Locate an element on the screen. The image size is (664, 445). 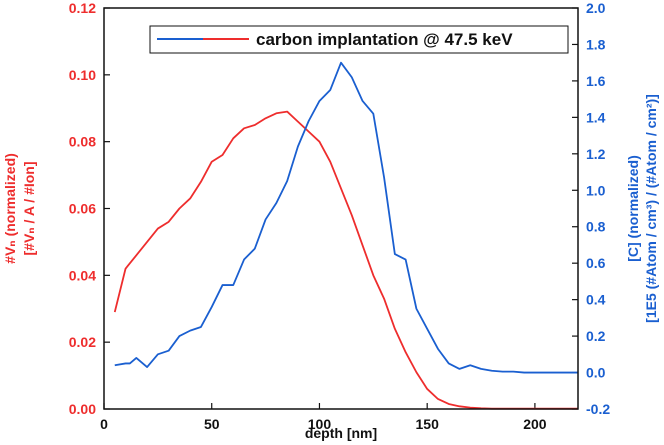
right-tick-label: -0.2 is located at coordinates (598, 409).